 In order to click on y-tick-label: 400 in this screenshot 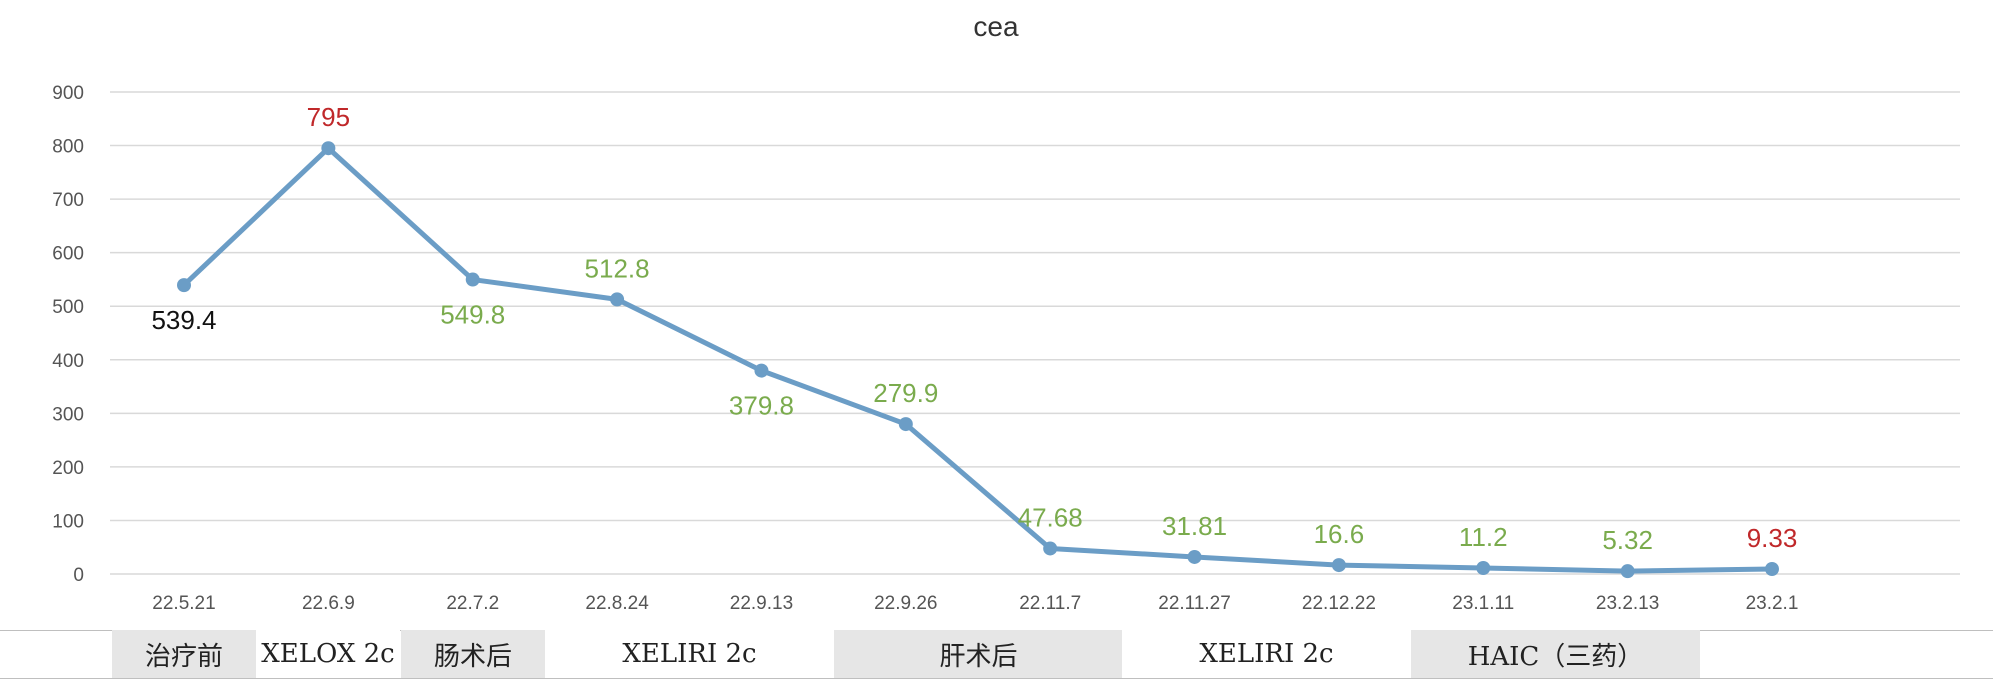, I will do `click(68, 361)`.